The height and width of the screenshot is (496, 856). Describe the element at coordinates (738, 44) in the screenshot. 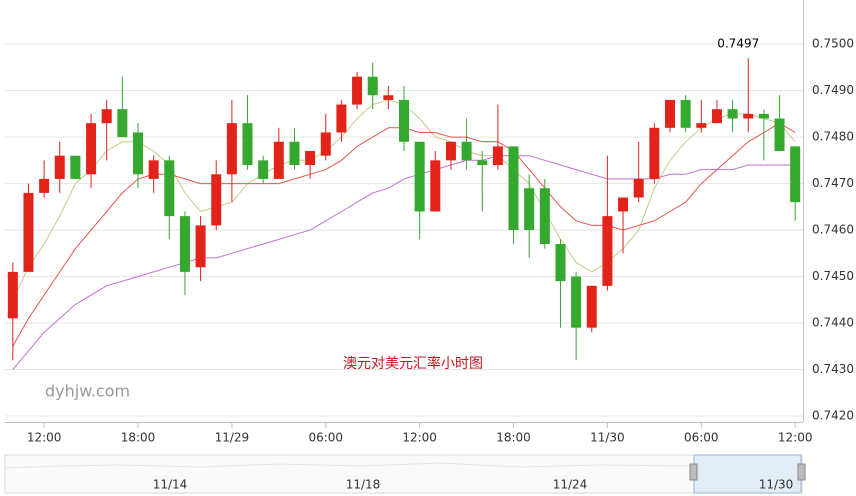

I see `max-label: 0.7497` at that location.